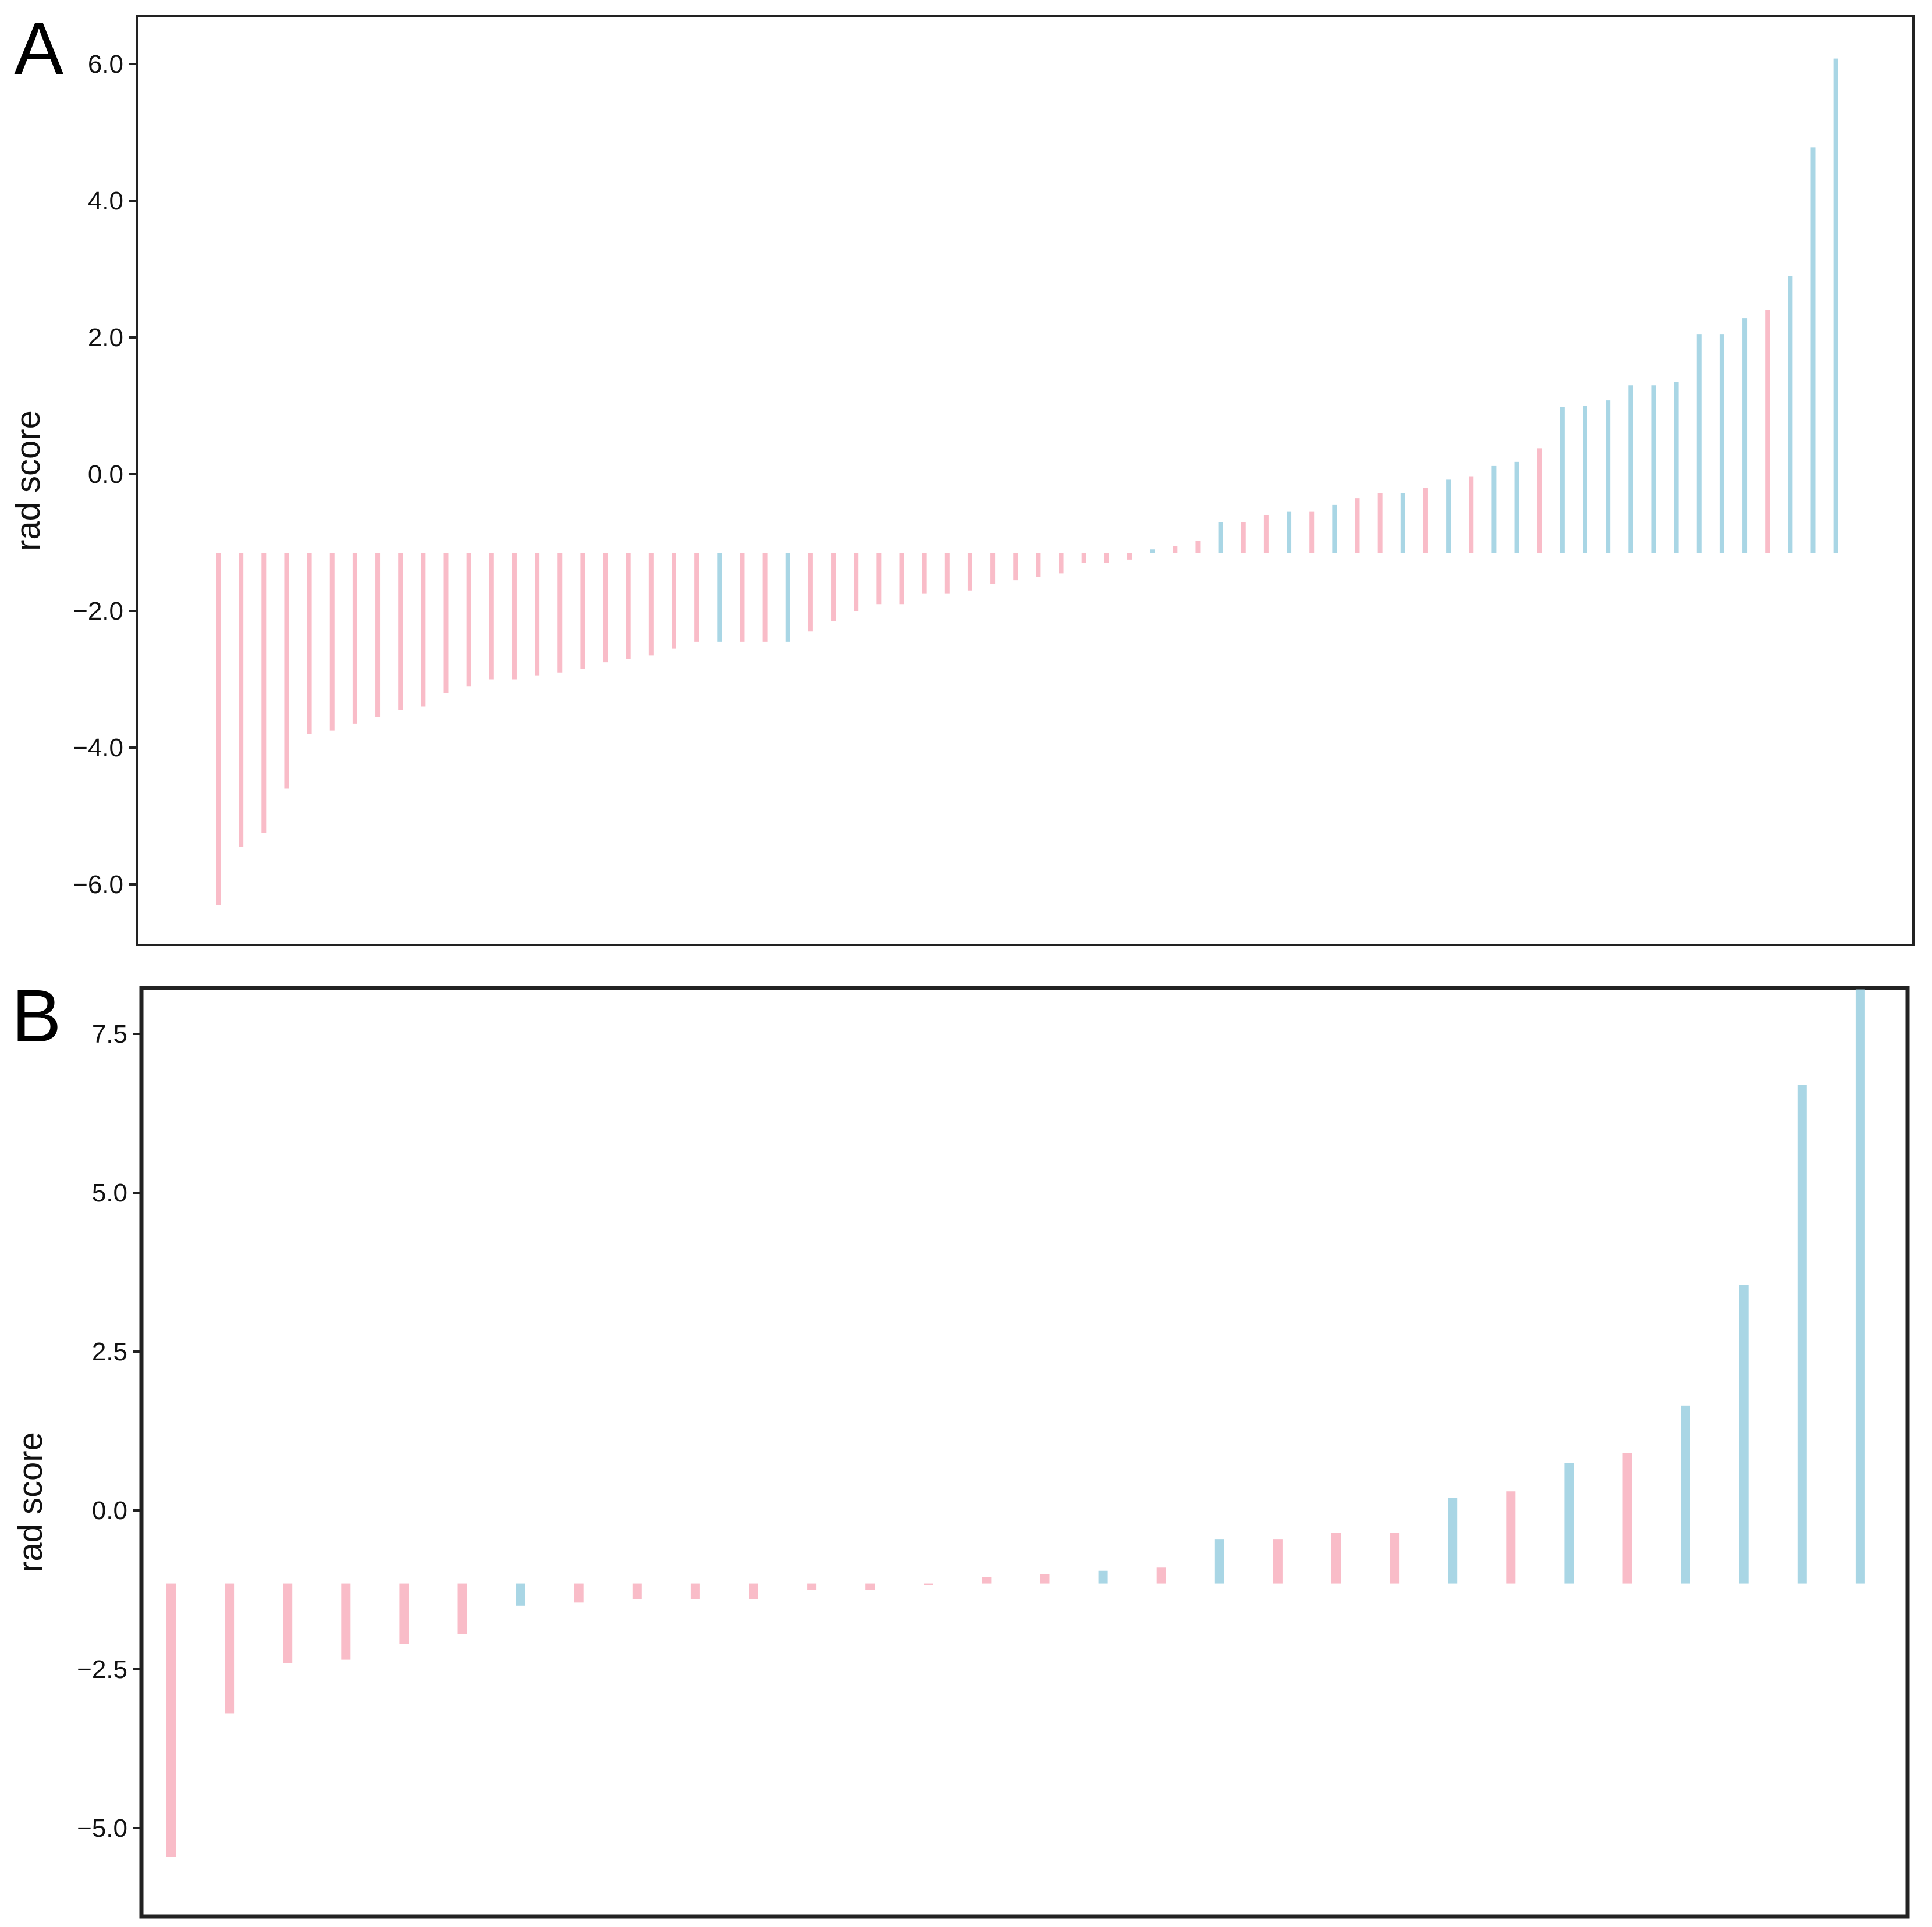 This screenshot has width=1932, height=1927. What do you see at coordinates (39, 49) in the screenshot?
I see `panel-a-letter: A` at bounding box center [39, 49].